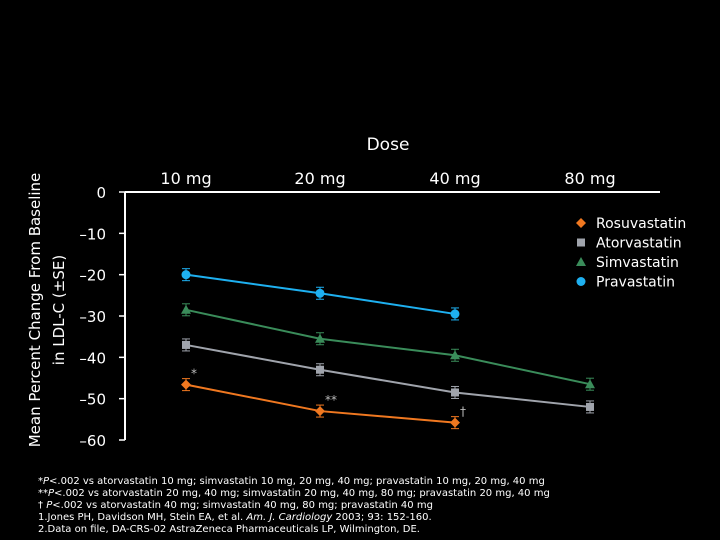 This screenshot has width=720, height=540. I want to click on y-tick-label: –30, so click(92, 317).